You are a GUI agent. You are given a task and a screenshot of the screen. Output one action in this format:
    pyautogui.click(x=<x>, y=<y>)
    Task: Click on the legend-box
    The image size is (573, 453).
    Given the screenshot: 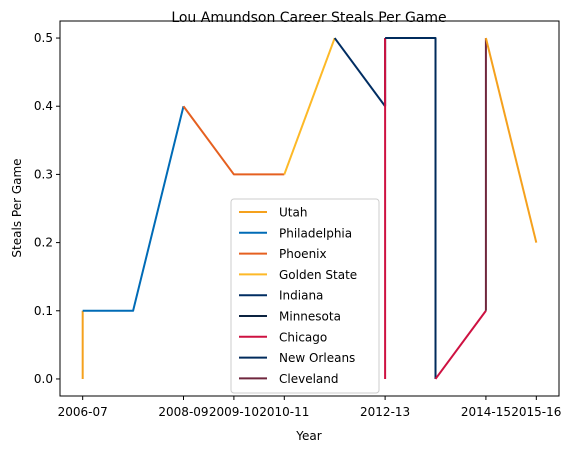 What is the action you would take?
    pyautogui.click(x=305, y=296)
    